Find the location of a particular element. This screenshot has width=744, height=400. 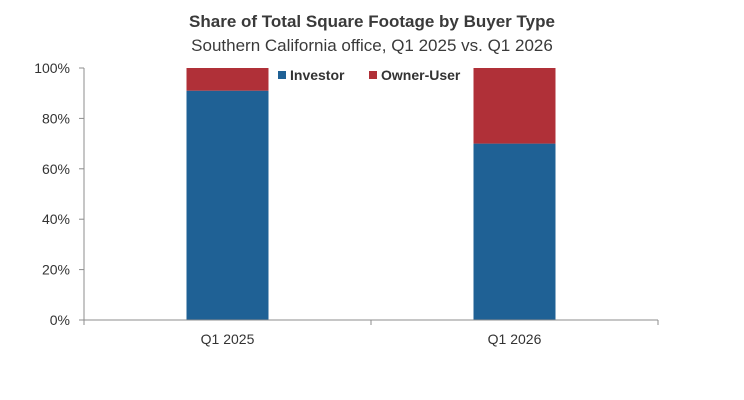

y-tick-label: 80% is located at coordinates (56, 118).